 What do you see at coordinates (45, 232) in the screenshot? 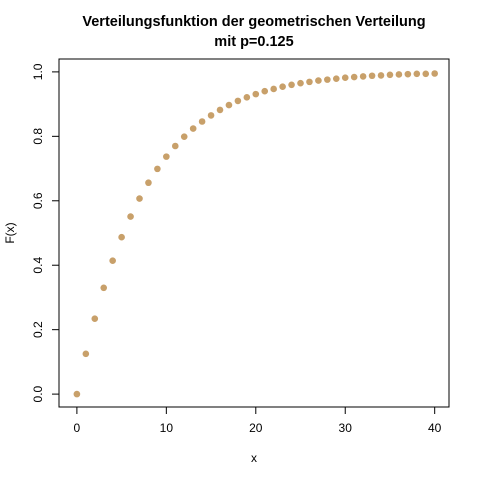
I see `y-axis: 0.0 0.2 0.4 0.6 0.8 1.0` at bounding box center [45, 232].